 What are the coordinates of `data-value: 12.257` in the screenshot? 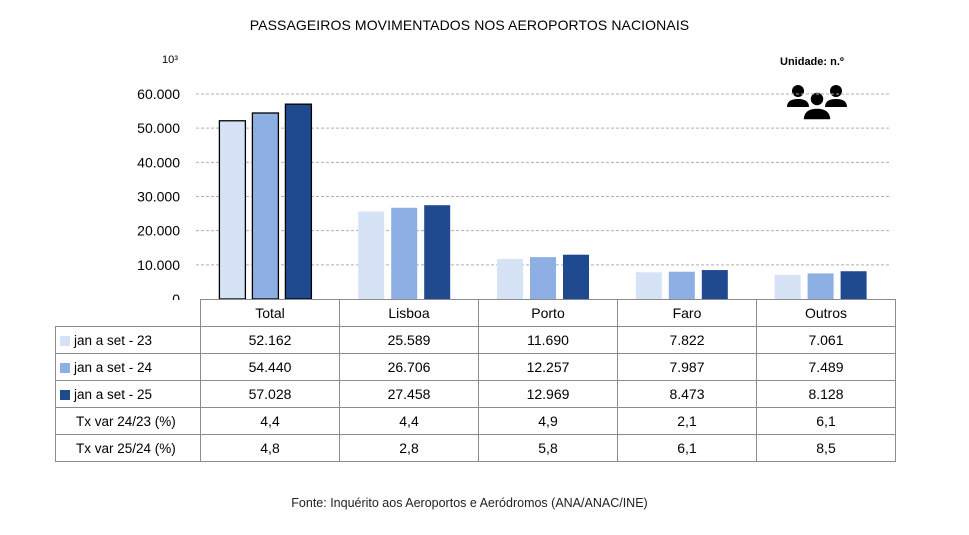 It's located at (548, 367).